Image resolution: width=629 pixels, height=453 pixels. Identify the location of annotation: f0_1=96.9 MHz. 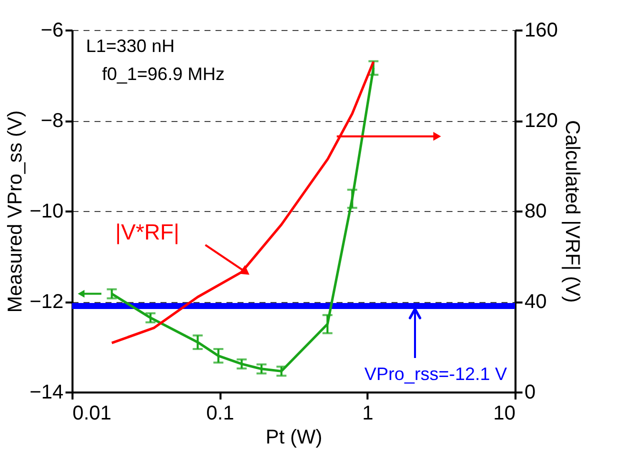
(163, 74).